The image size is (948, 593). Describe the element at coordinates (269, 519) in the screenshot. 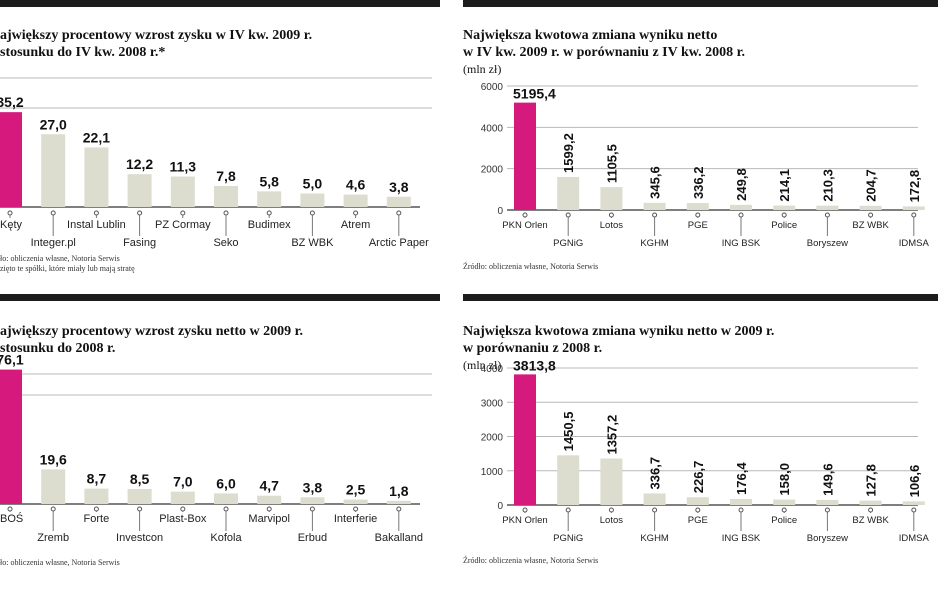

I see `category-label: Marvipol` at that location.